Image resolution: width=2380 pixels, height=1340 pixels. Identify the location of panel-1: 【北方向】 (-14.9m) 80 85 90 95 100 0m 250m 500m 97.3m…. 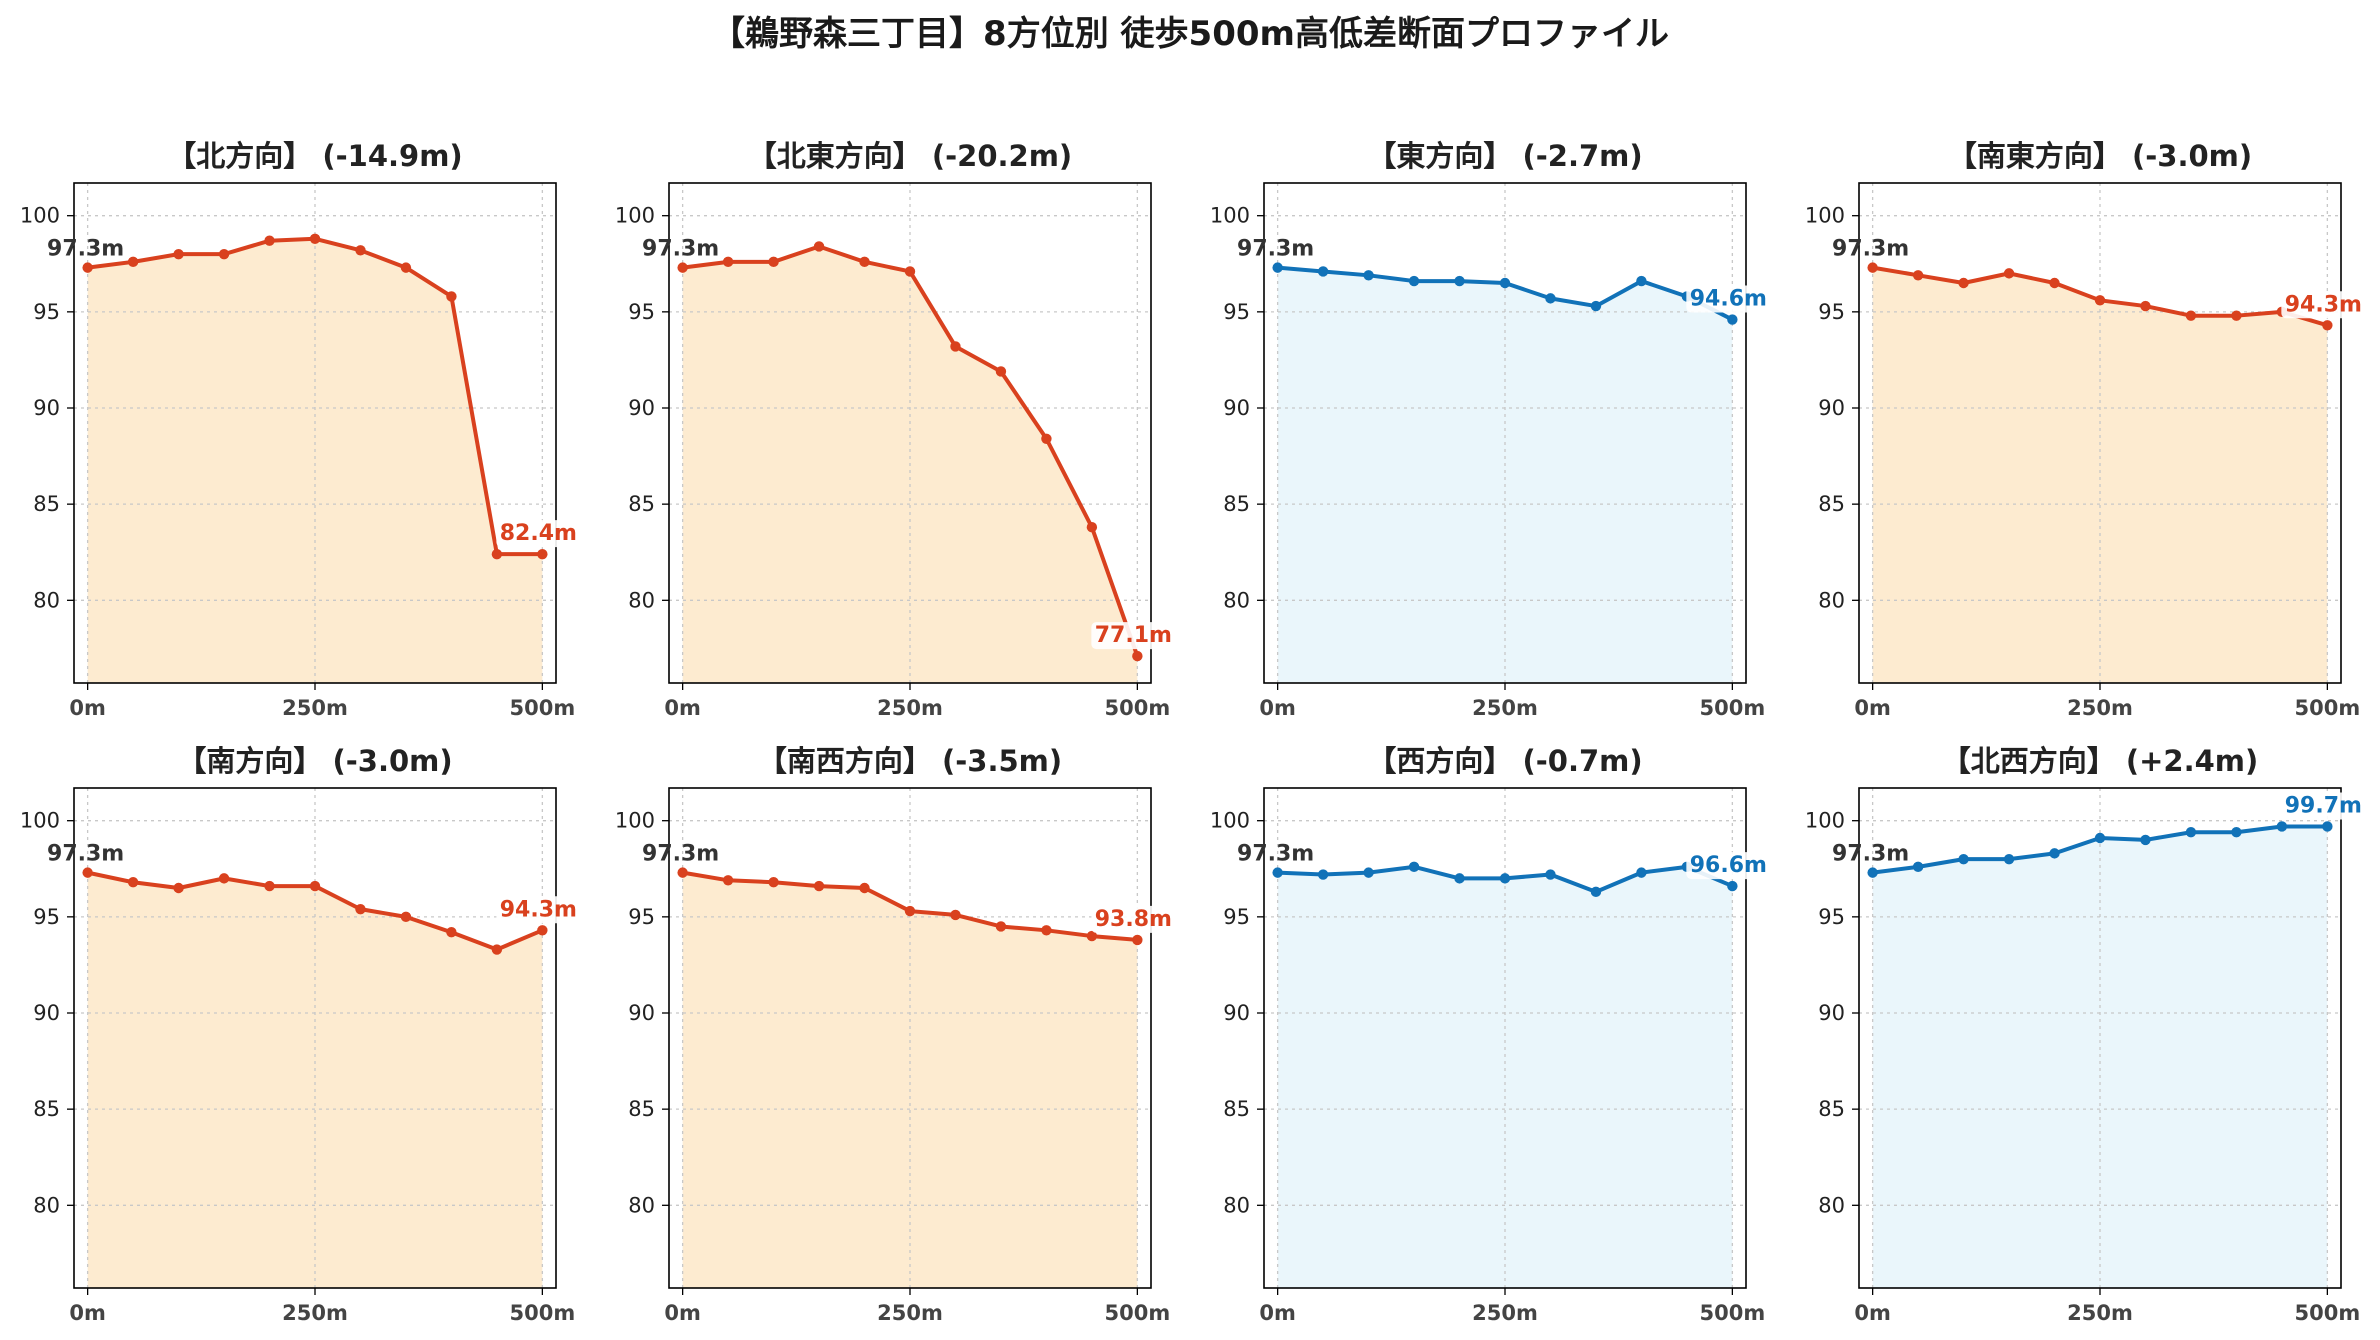
(300, 429).